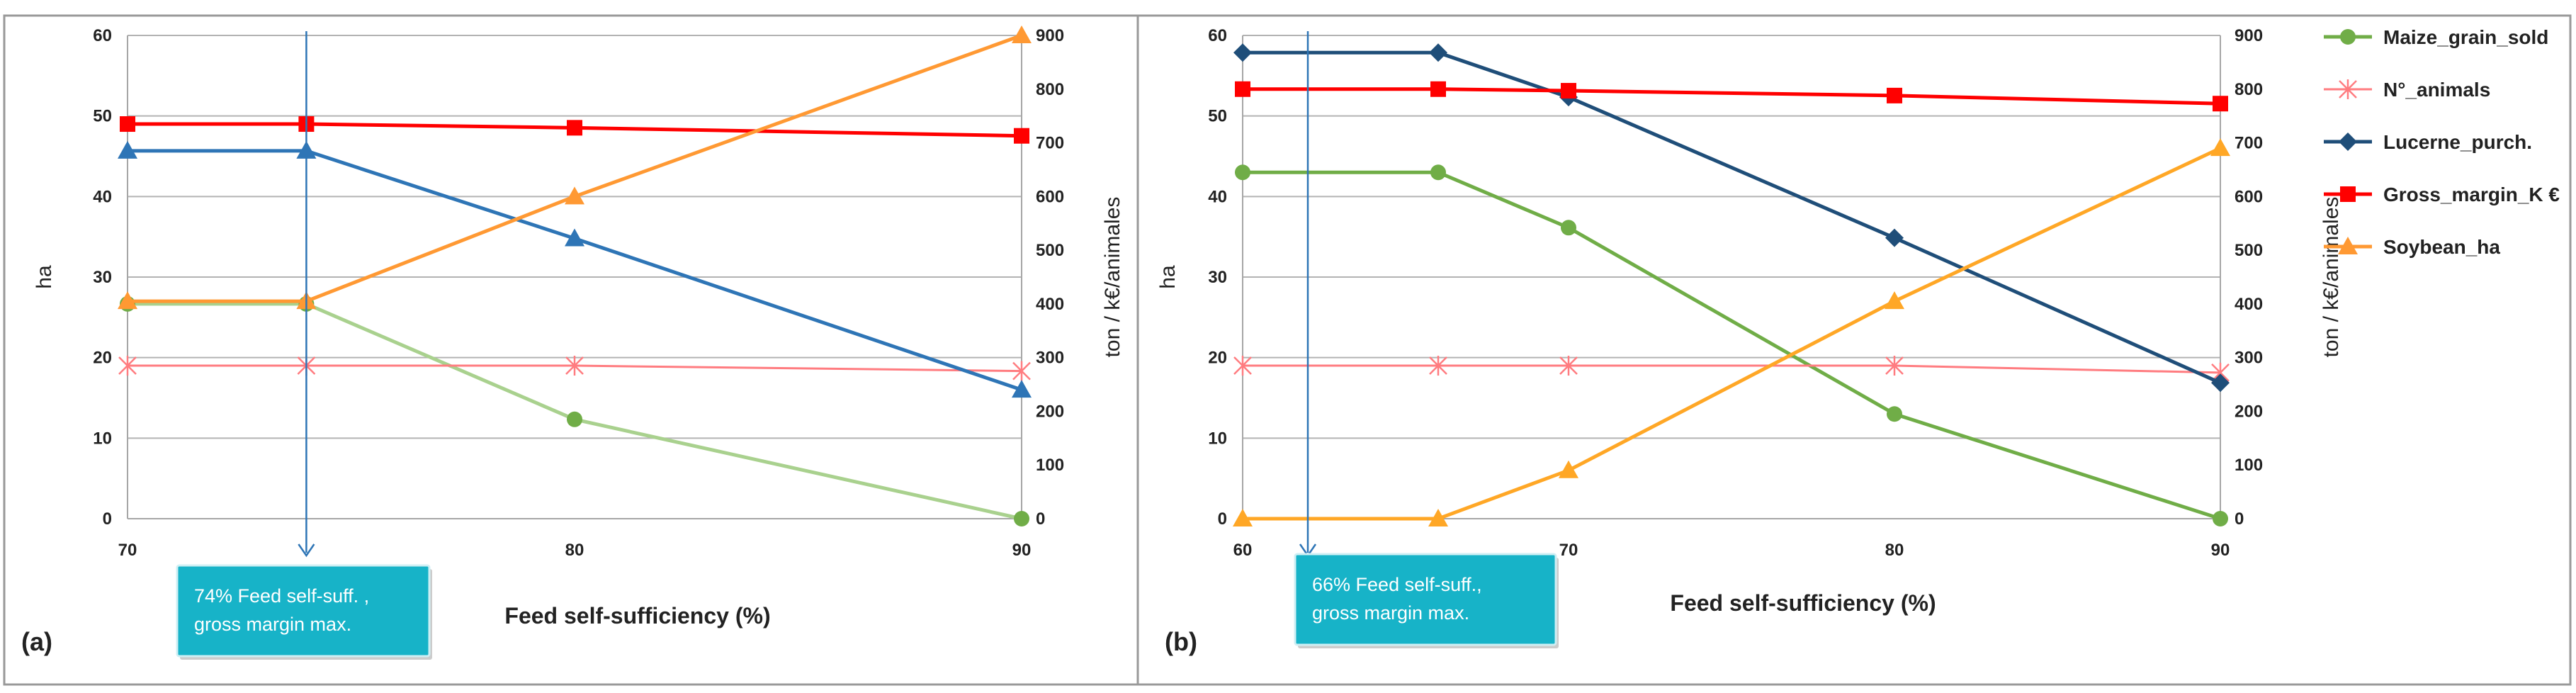  I want to click on optimum-arrowhead, so click(306, 550).